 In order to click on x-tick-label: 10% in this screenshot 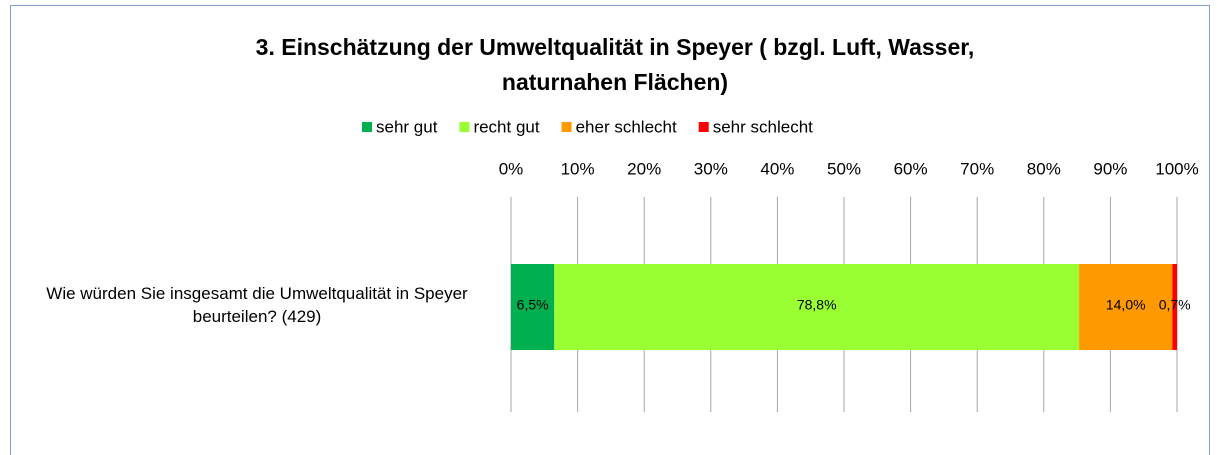, I will do `click(578, 168)`.